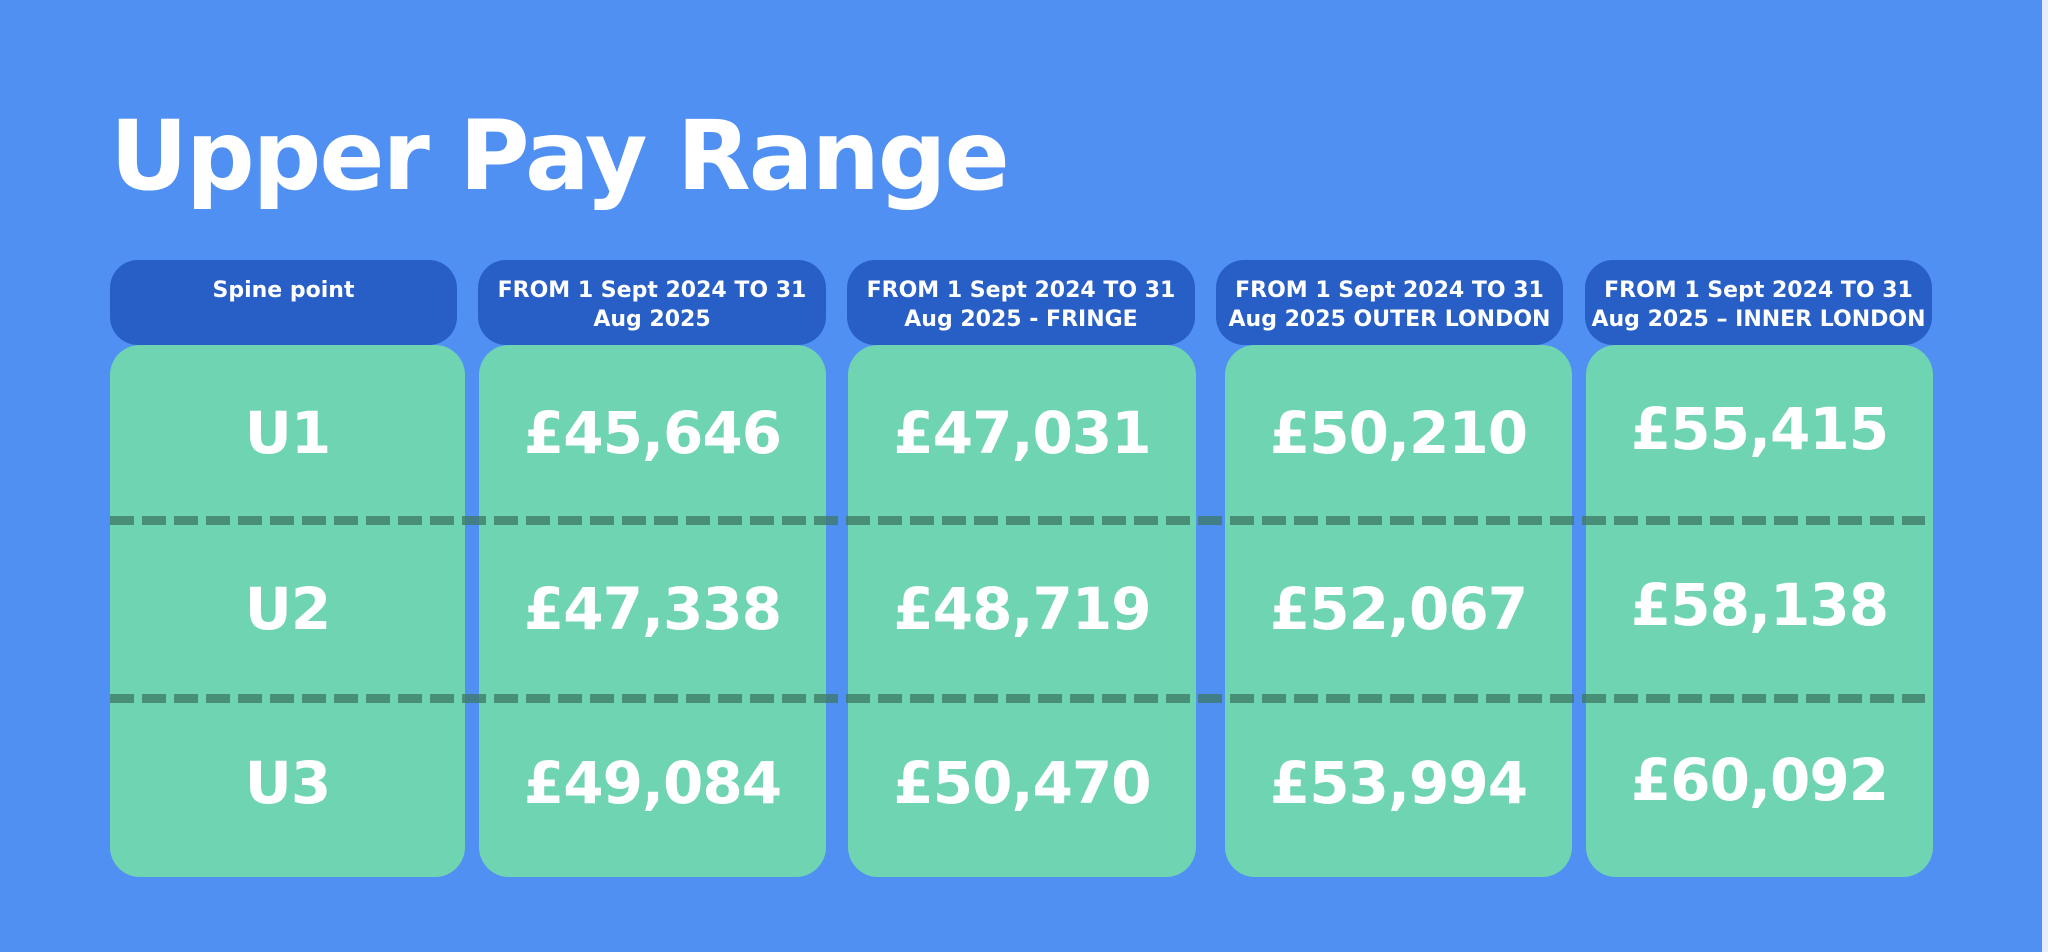 The width and height of the screenshot is (2048, 952). Describe the element at coordinates (1398, 783) in the screenshot. I see `cell-outer-u3: £53,994` at that location.